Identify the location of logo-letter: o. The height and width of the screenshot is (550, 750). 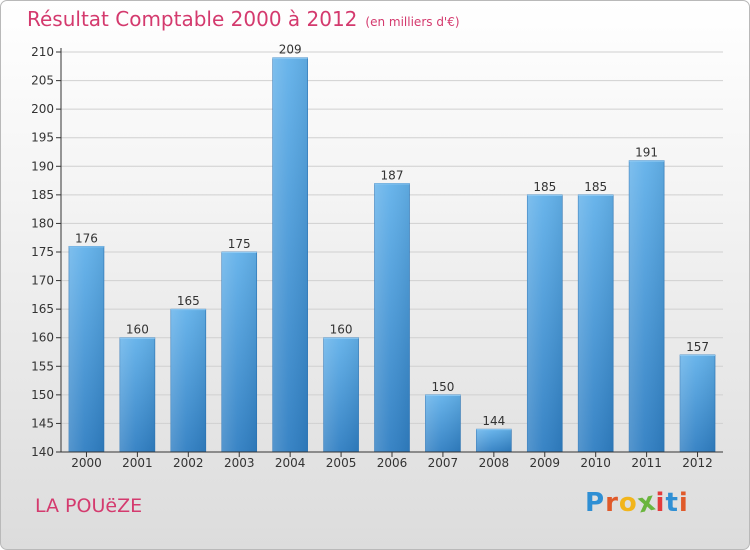
(628, 503).